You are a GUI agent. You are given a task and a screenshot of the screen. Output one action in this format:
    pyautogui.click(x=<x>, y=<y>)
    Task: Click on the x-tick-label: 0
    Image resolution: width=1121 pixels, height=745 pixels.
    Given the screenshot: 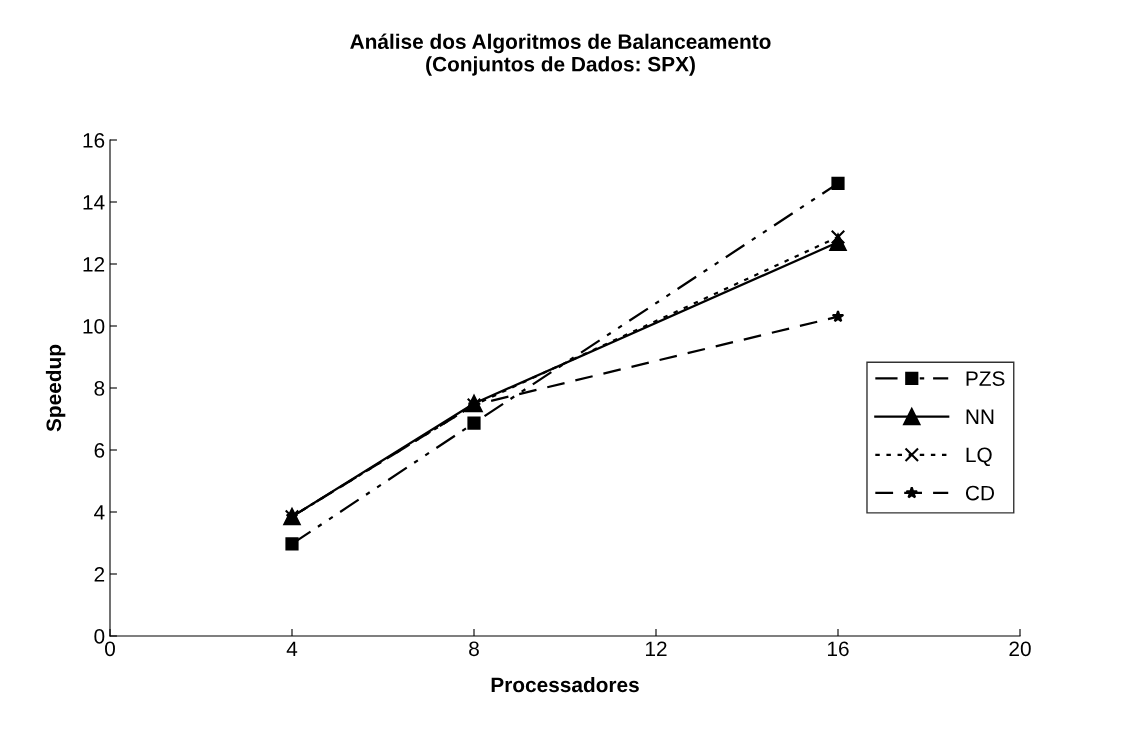 What is the action you would take?
    pyautogui.click(x=110, y=649)
    